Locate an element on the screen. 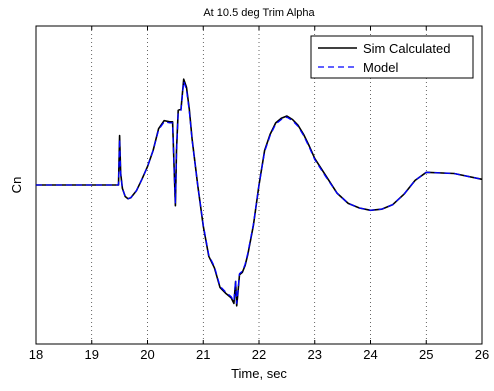  x-tick-label-25: 25 is located at coordinates (426, 354).